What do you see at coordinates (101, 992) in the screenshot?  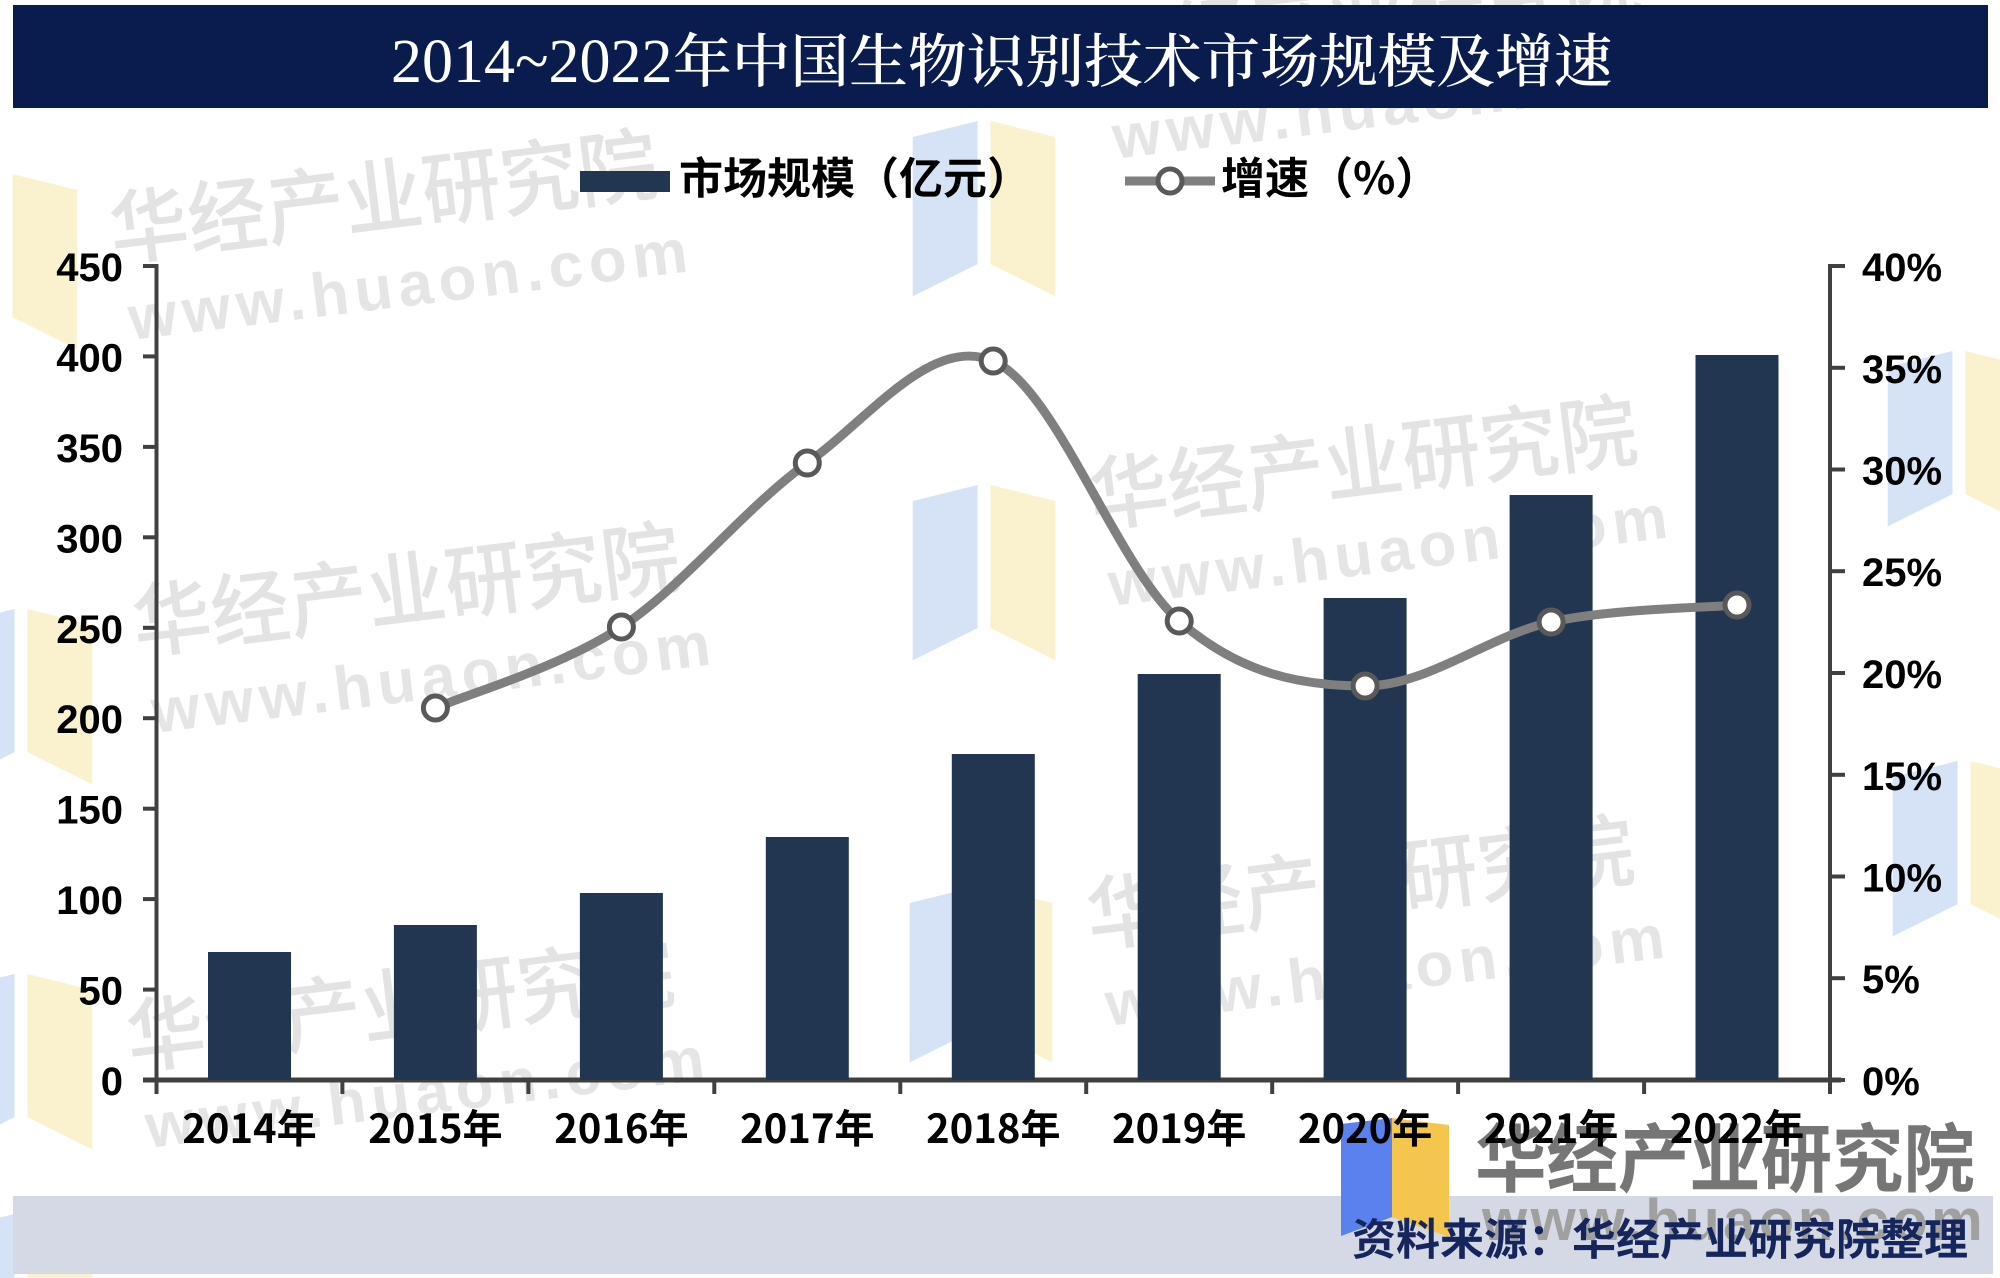 I see `svg-text: 50` at bounding box center [101, 992].